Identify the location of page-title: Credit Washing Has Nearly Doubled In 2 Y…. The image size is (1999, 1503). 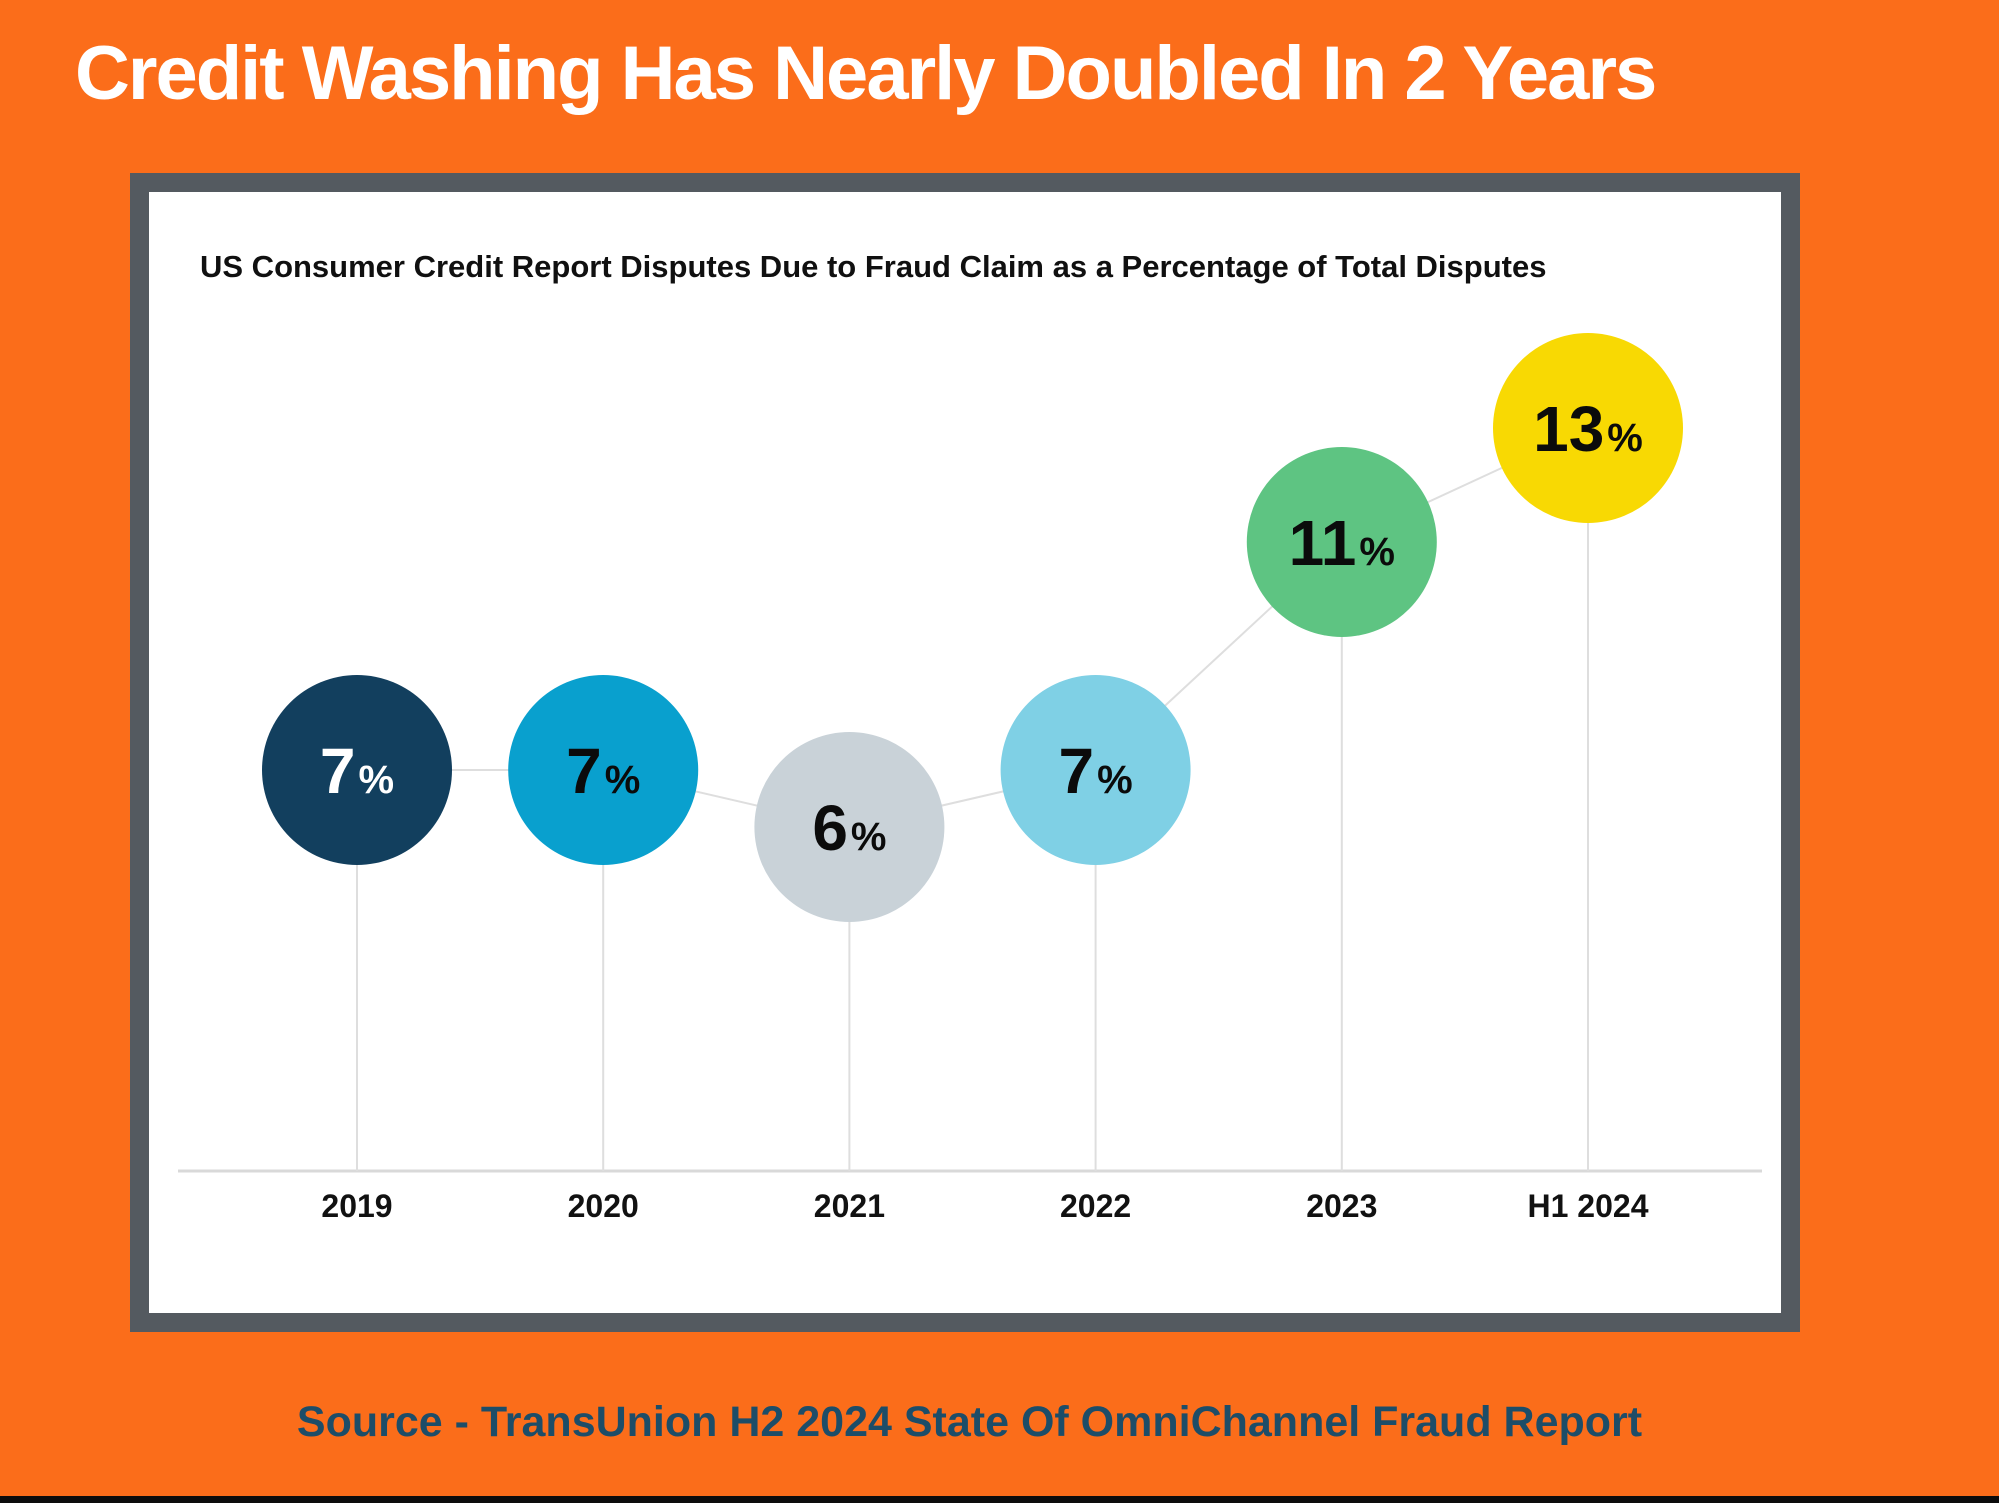
(866, 73).